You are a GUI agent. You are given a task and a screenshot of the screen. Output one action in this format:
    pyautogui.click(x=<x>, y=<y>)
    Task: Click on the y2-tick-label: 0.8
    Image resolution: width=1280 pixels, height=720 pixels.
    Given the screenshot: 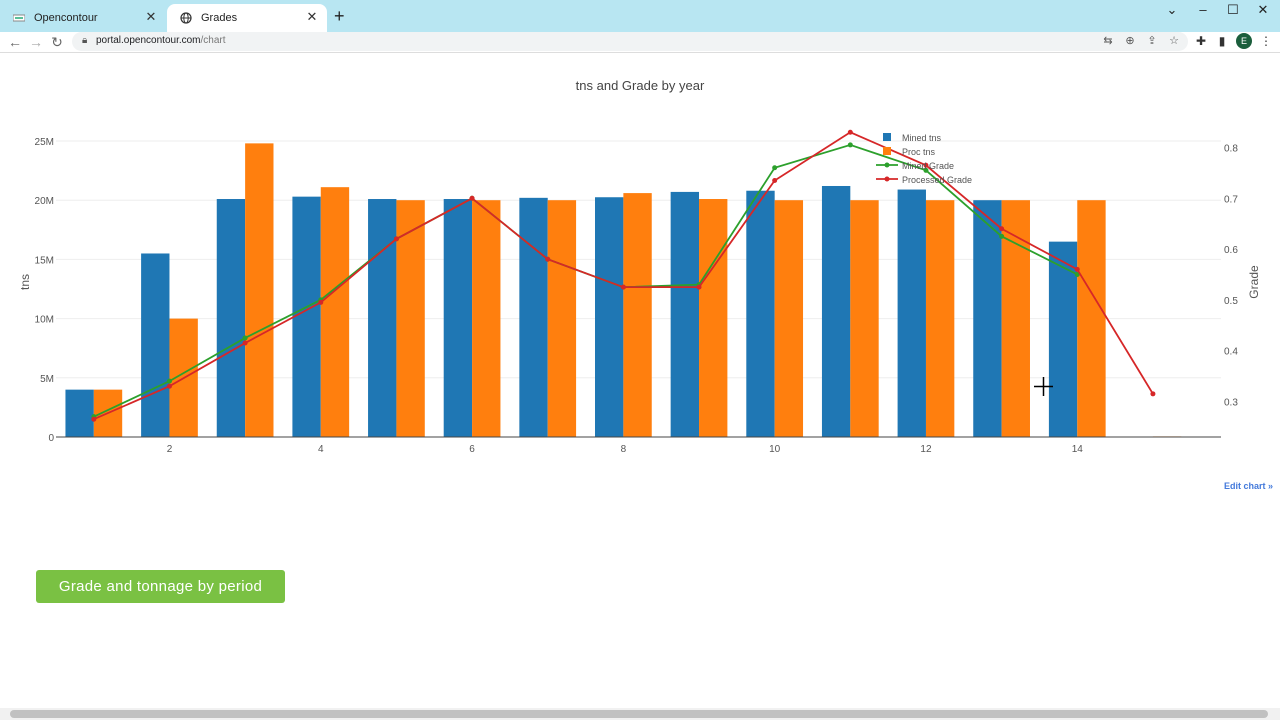 What is the action you would take?
    pyautogui.click(x=1231, y=148)
    